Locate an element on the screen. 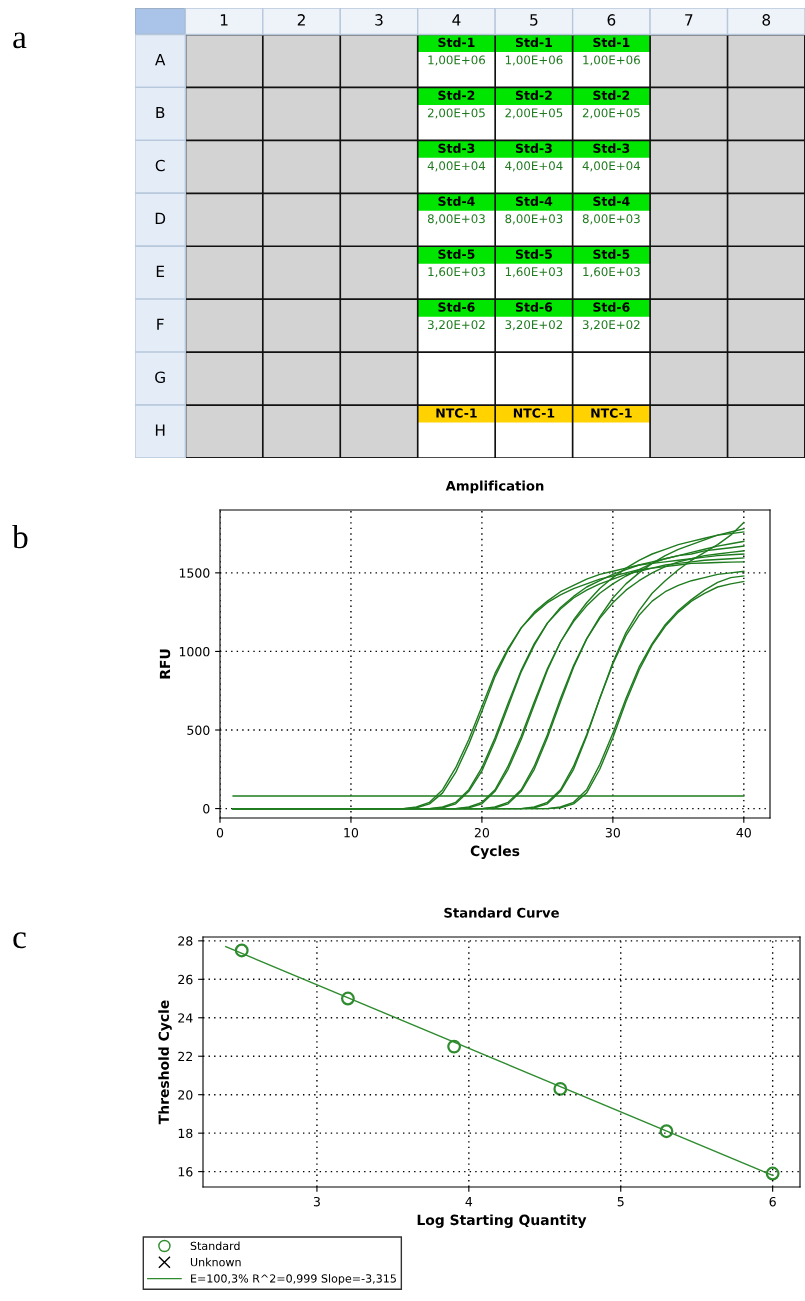  x-tick-label: 7 is located at coordinates (689, 20).